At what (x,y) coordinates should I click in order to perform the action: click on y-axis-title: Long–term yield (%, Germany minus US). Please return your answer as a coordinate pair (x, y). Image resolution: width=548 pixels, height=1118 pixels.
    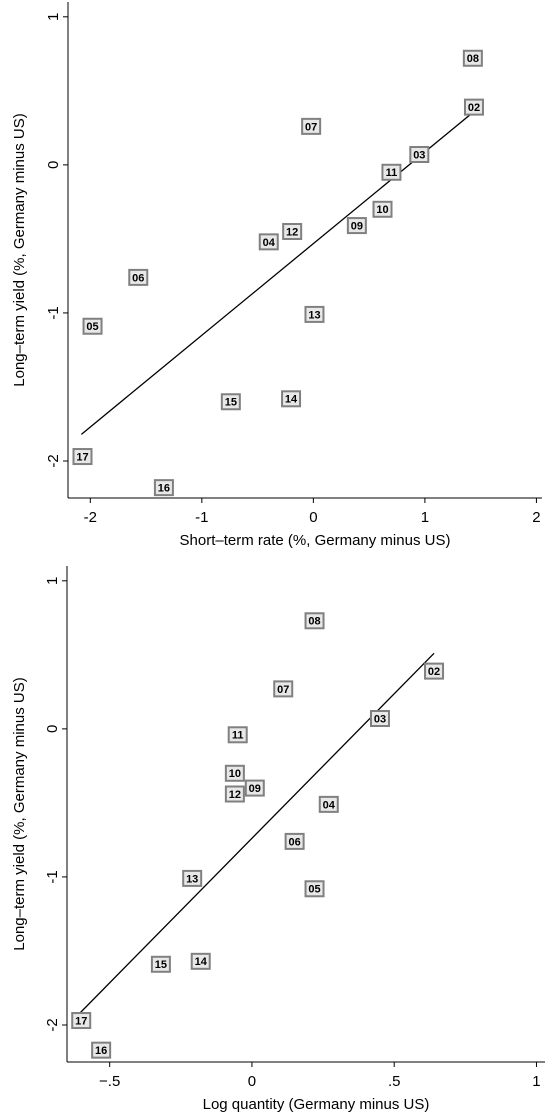
    Looking at the image, I should click on (19, 249).